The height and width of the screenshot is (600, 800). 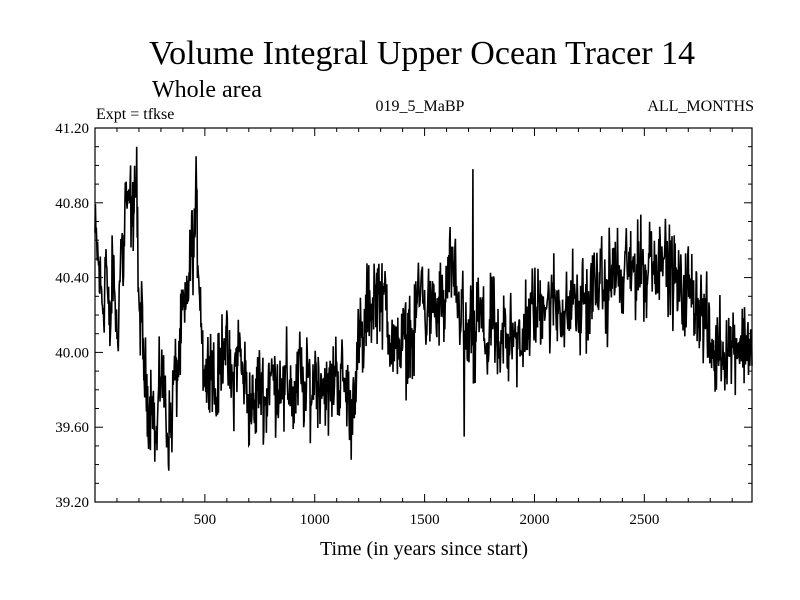 What do you see at coordinates (72, 353) in the screenshot?
I see `y-tick-label: 40.00` at bounding box center [72, 353].